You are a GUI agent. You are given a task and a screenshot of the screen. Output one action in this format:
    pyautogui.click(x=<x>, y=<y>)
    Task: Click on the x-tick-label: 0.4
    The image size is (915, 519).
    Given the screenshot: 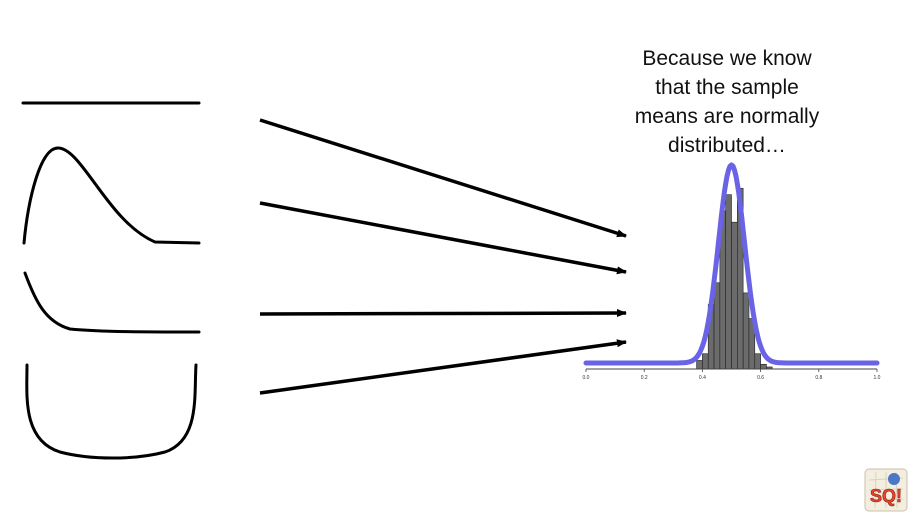 What is the action you would take?
    pyautogui.click(x=702, y=378)
    